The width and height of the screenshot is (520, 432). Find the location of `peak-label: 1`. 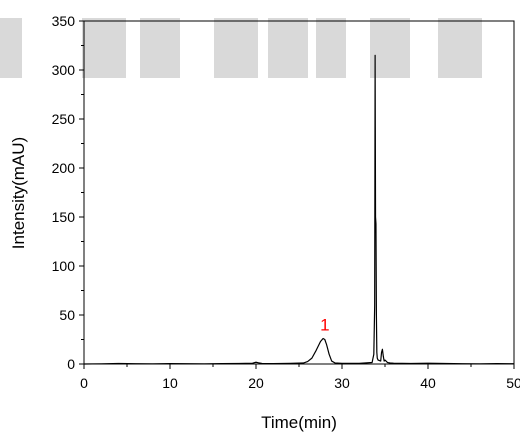

peak-label: 1 is located at coordinates (324, 325).